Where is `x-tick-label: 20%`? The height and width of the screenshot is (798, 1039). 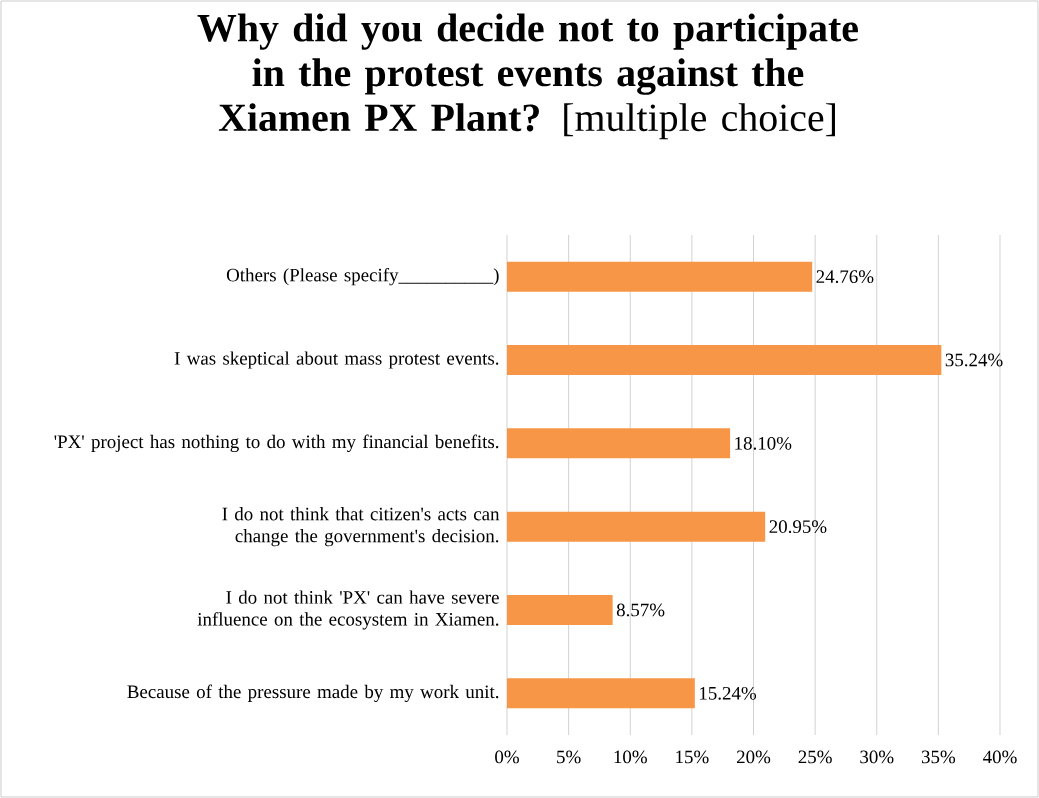 x-tick-label: 20% is located at coordinates (753, 757).